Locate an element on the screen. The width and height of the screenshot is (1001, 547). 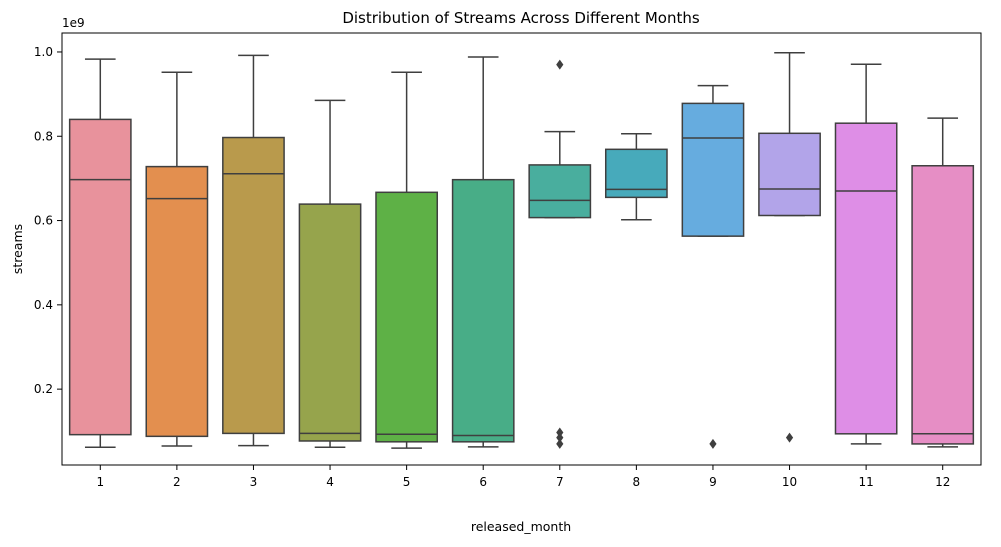
x-tick-label: 11 is located at coordinates (865, 482).